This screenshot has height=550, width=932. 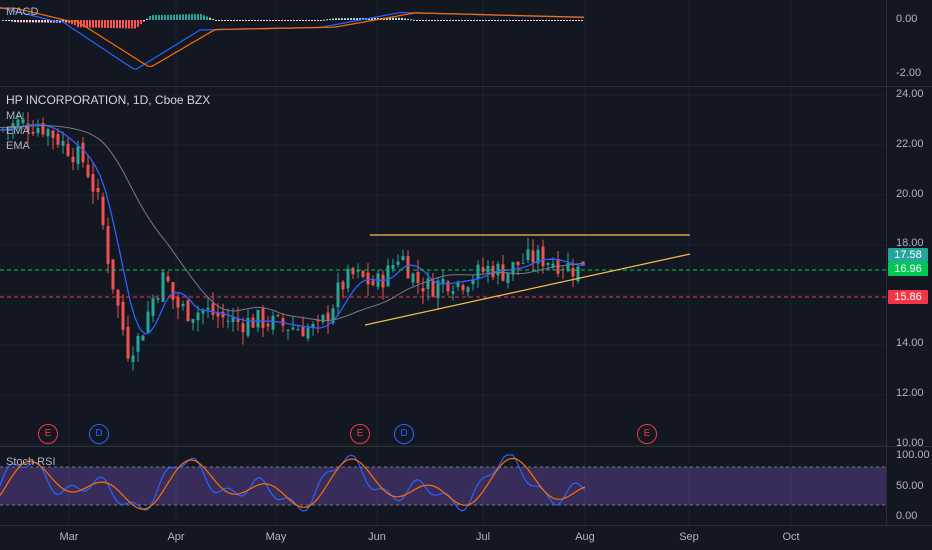 I want to click on time-axis-separator, so click(x=466, y=525).